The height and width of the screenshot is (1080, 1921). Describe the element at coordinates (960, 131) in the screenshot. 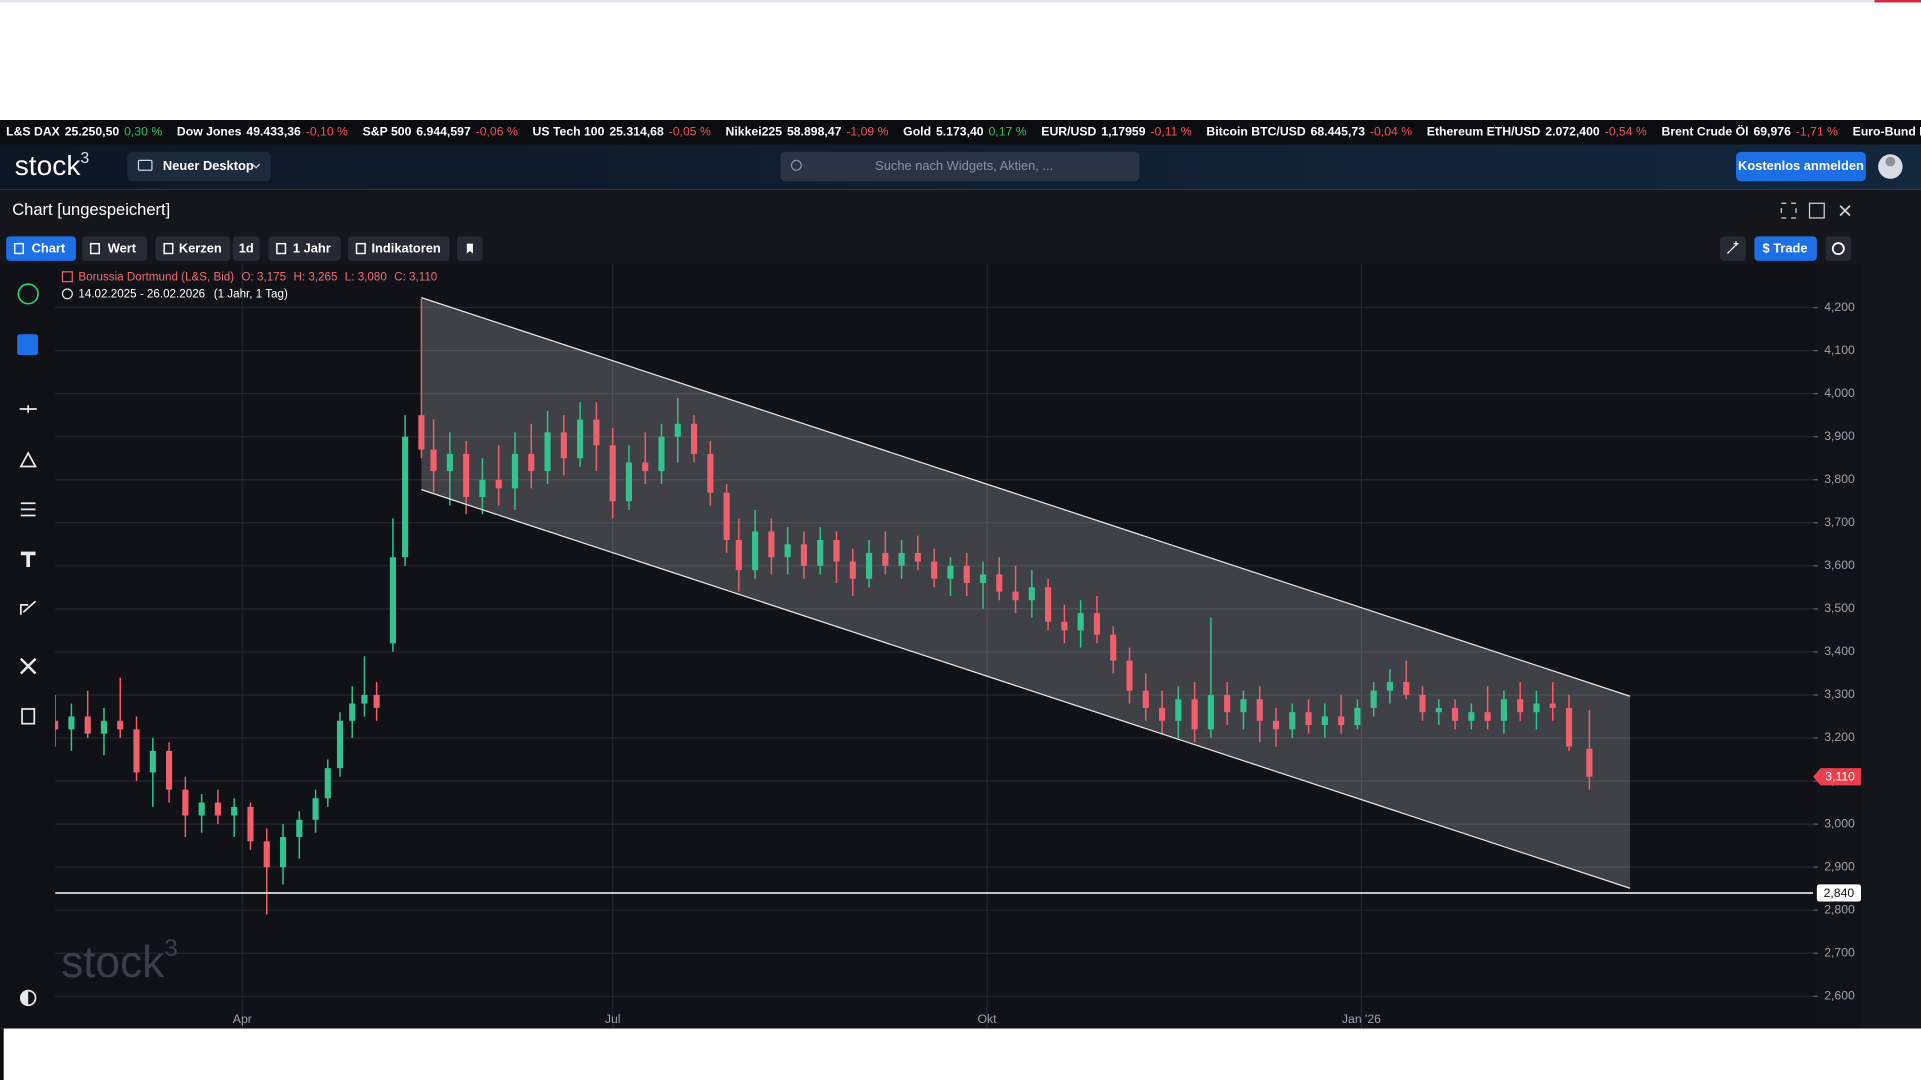

I see `ticker-value: 5.173,40` at that location.